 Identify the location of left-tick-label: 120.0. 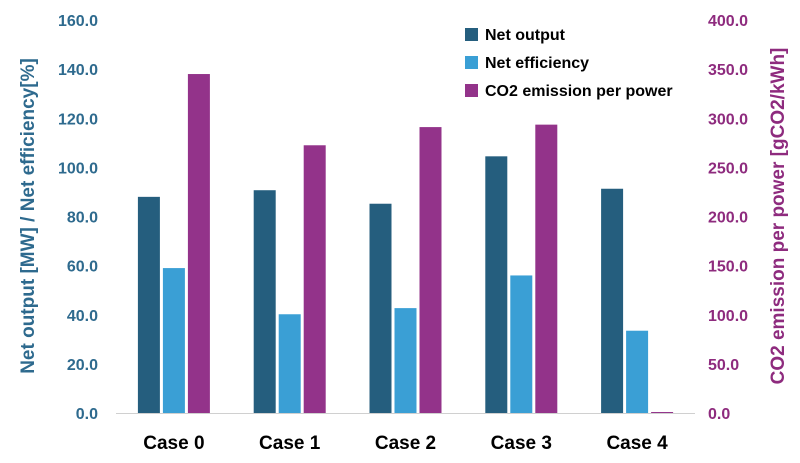
(78, 119).